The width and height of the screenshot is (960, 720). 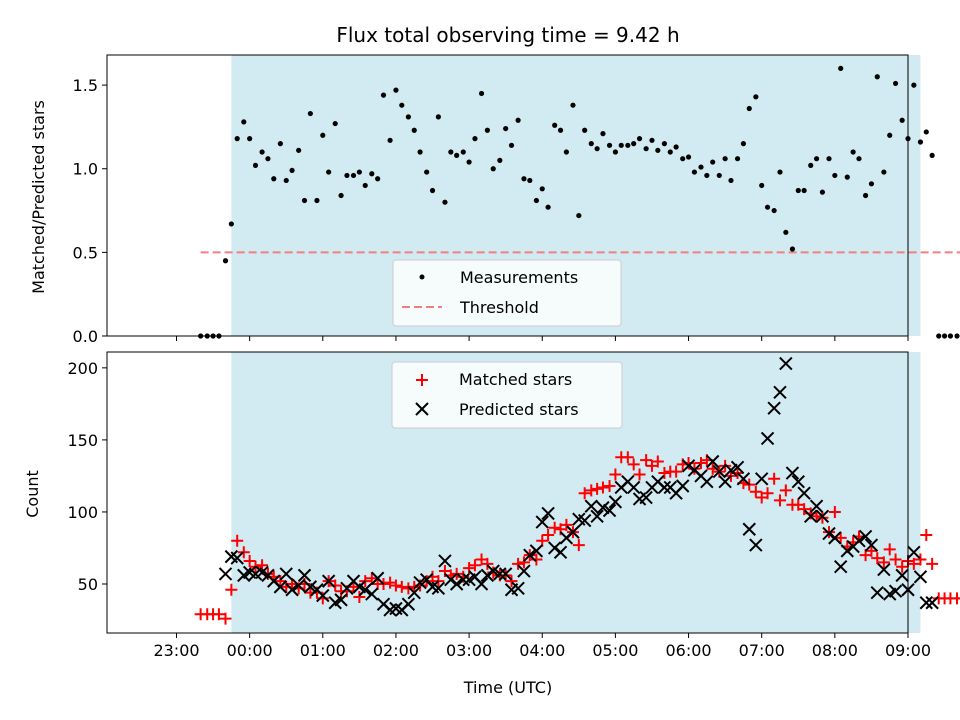 I want to click on ratio-y-axis-label: Matched/Predicted stars, so click(x=38, y=197).